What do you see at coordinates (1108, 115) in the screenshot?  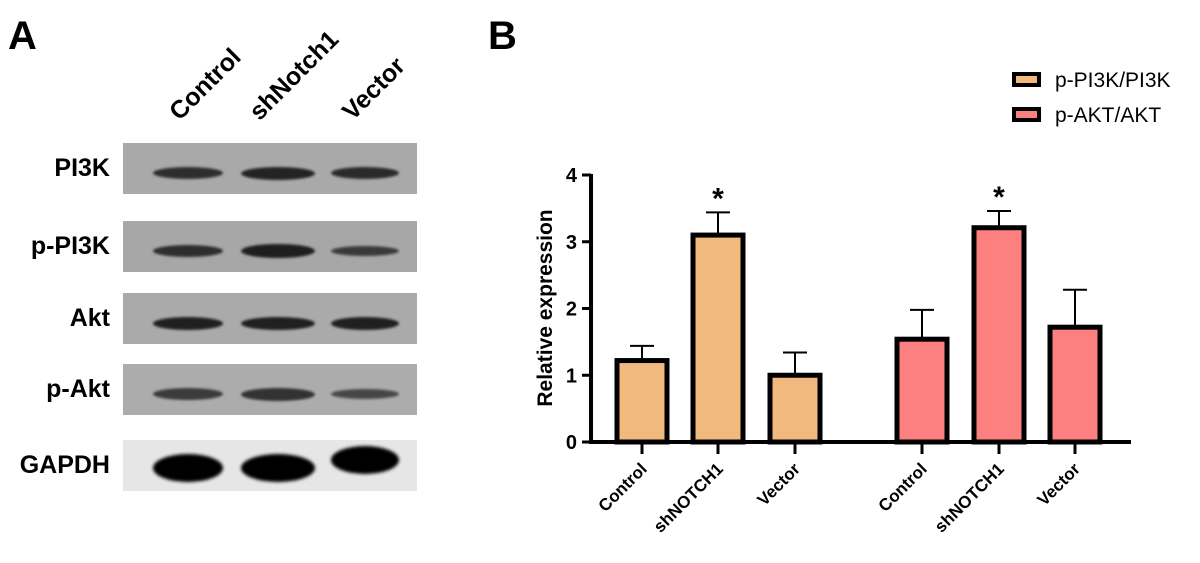 I see `legend-label: p-AKT/AKT` at bounding box center [1108, 115].